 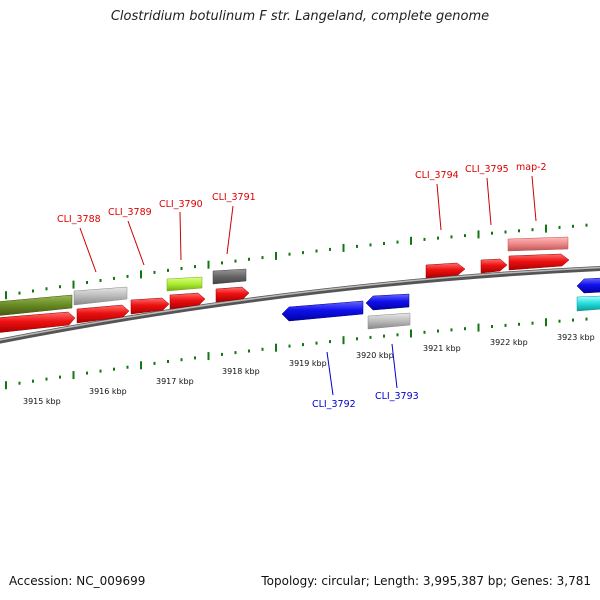 What do you see at coordinates (397, 396) in the screenshot?
I see `gene-label-cli-3793: CLI_3793` at bounding box center [397, 396].